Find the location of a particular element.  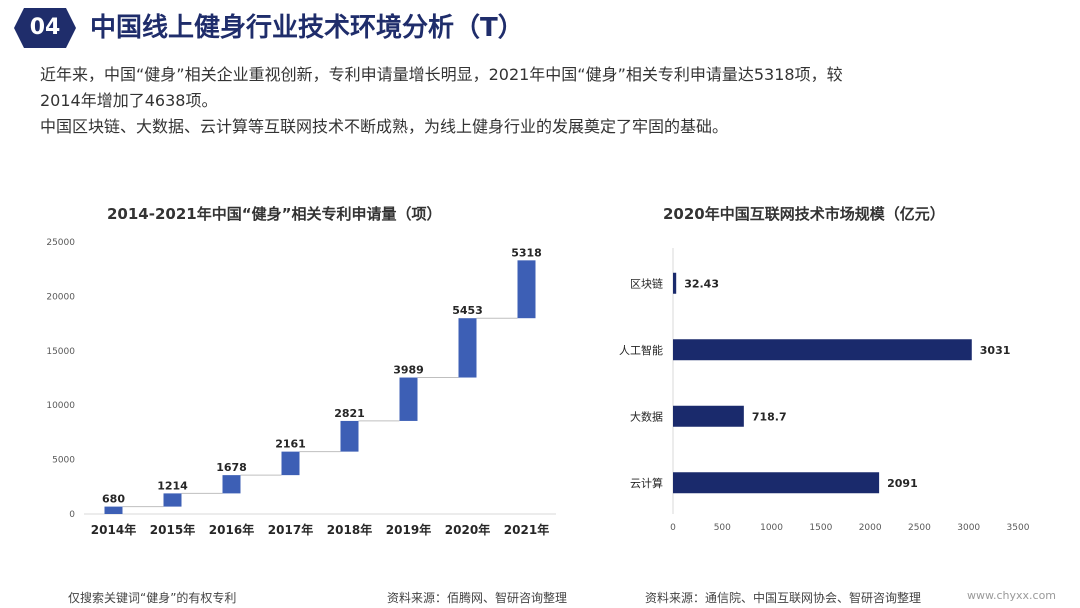

market-chart-title: 2020年中国互联网技术市场规模（亿元） is located at coordinates (804, 214).